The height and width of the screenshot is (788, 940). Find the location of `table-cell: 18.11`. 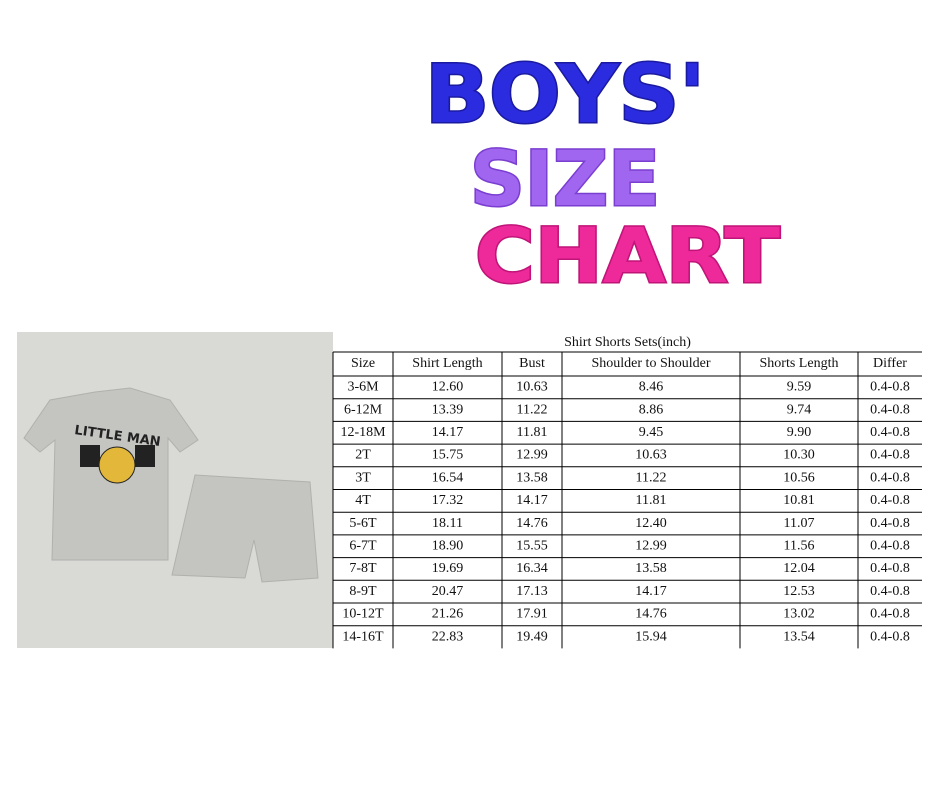

table-cell: 18.11 is located at coordinates (447, 523).